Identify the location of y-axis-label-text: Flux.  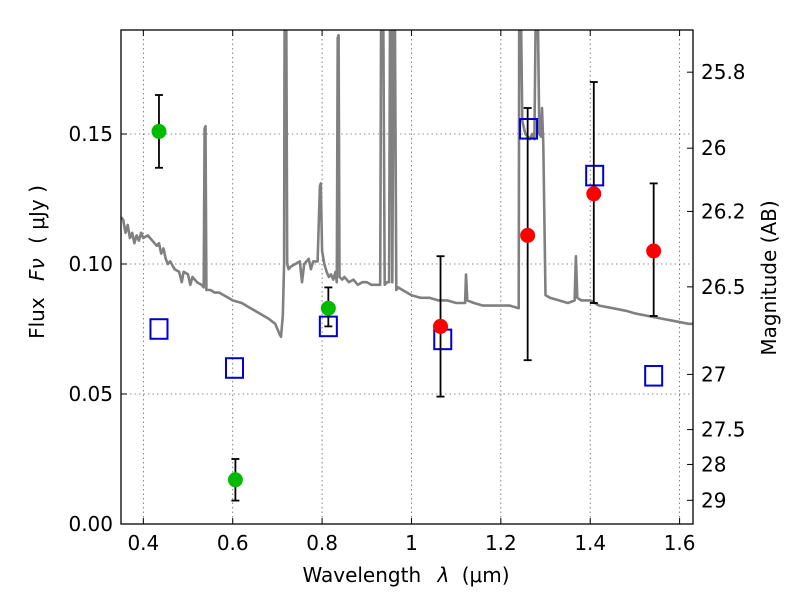
(37, 318).